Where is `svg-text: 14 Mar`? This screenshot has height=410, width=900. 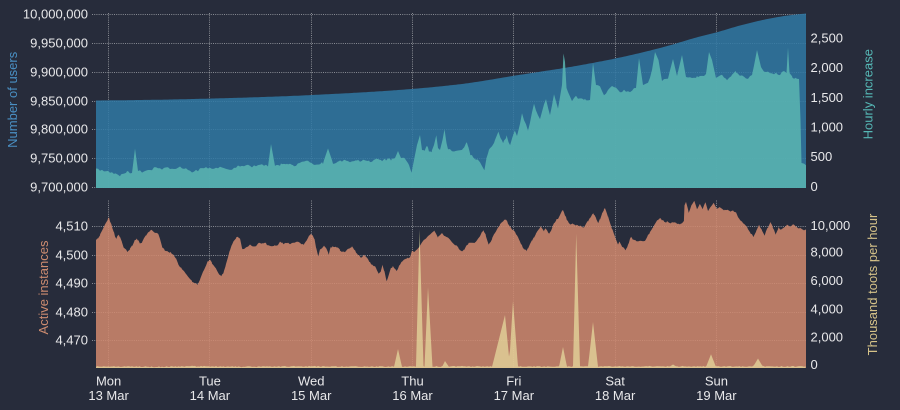 svg-text: 14 Mar is located at coordinates (210, 395).